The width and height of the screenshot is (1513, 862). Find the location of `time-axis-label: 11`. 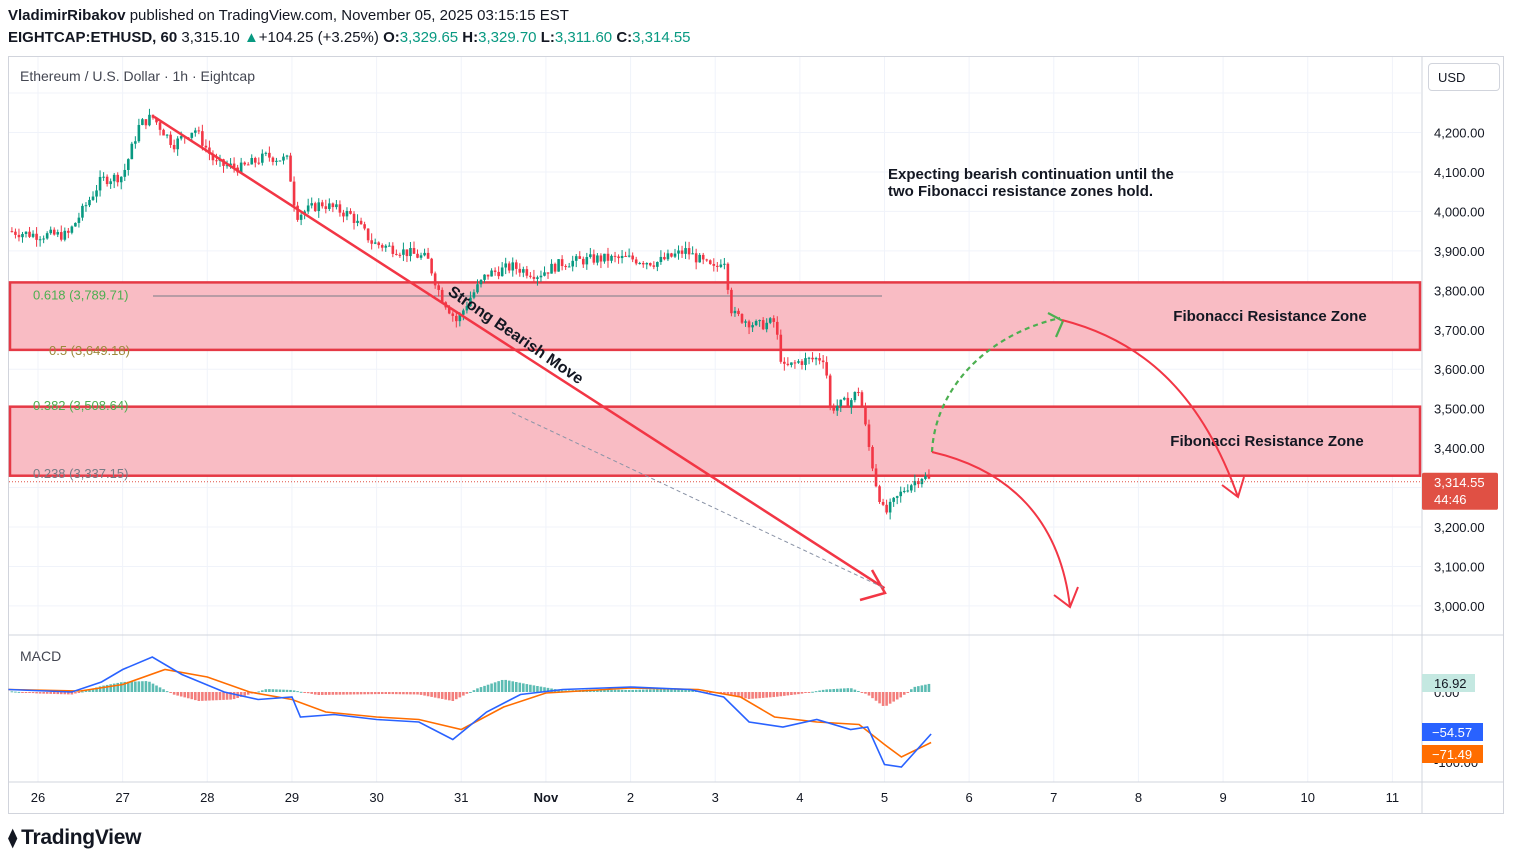

time-axis-label: 11 is located at coordinates (1393, 797).